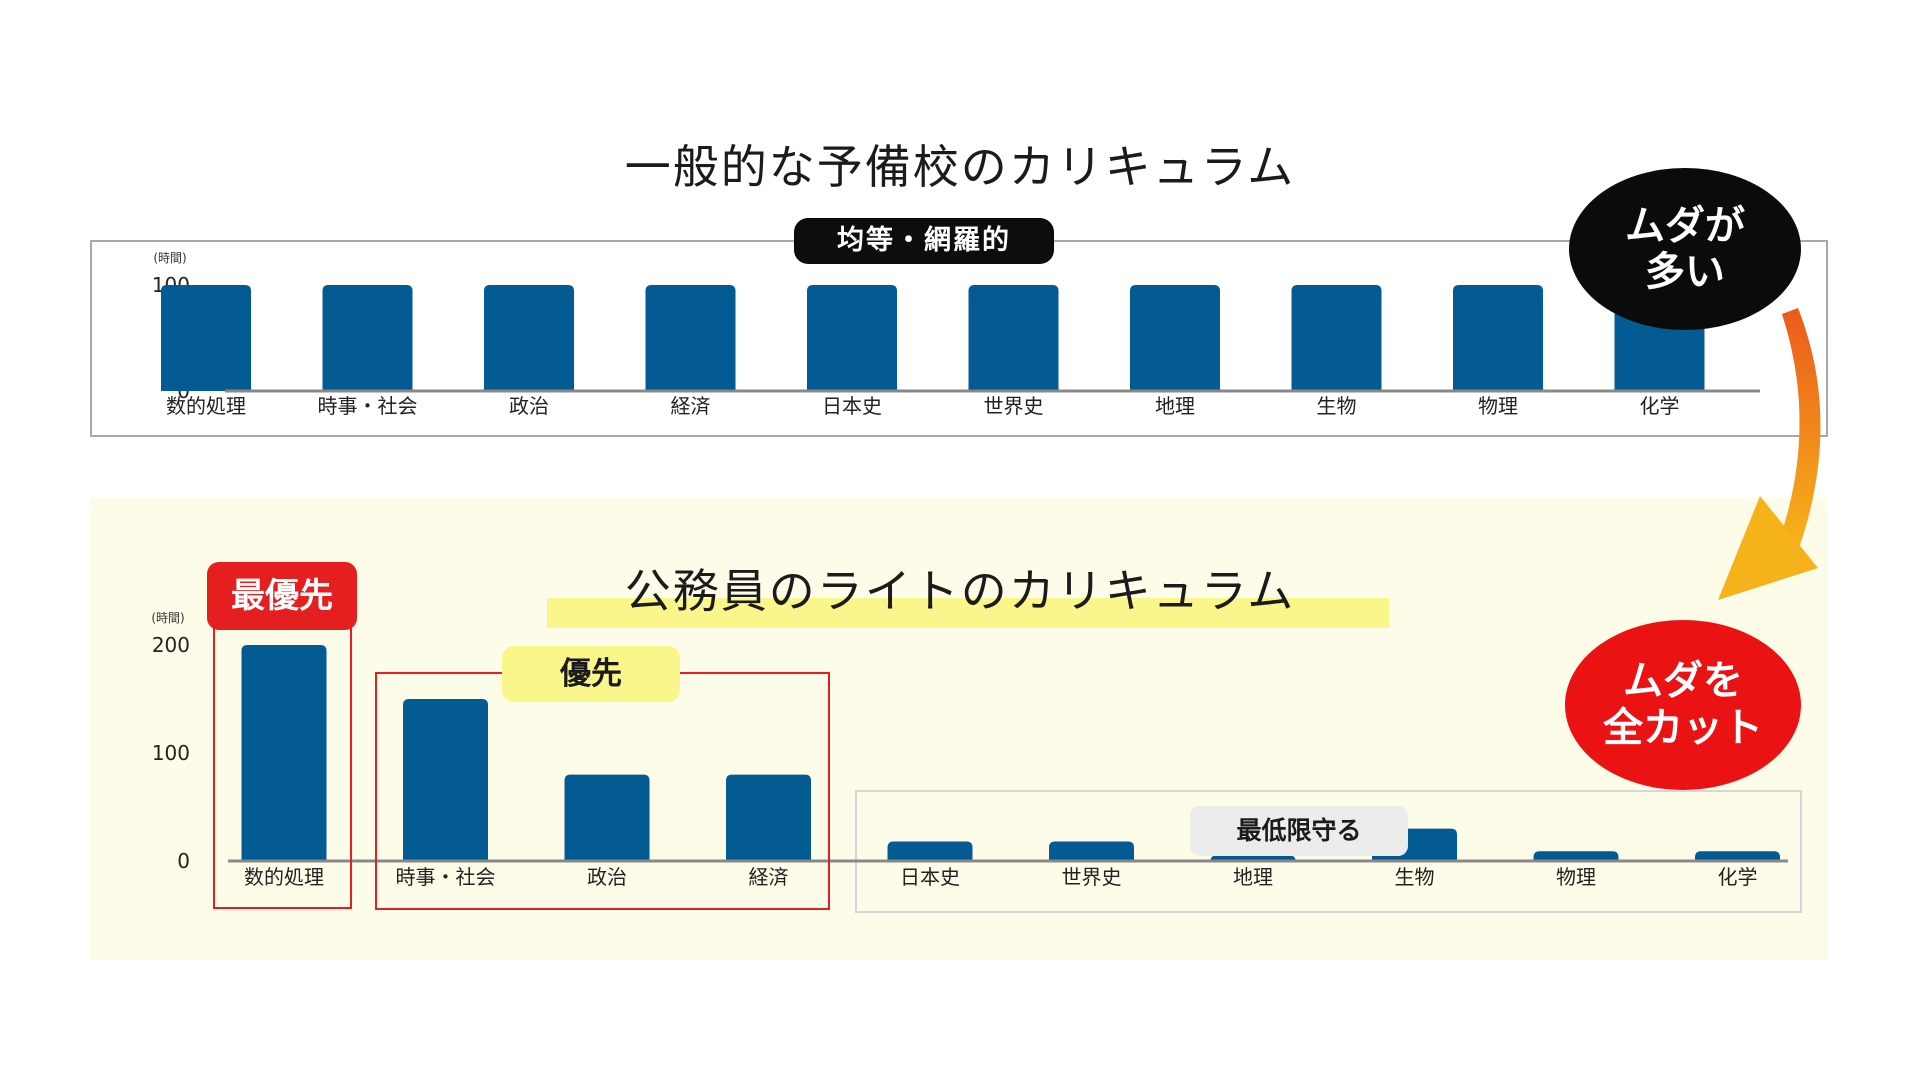  I want to click on minimum-badge: 最低限守る, so click(1299, 831).